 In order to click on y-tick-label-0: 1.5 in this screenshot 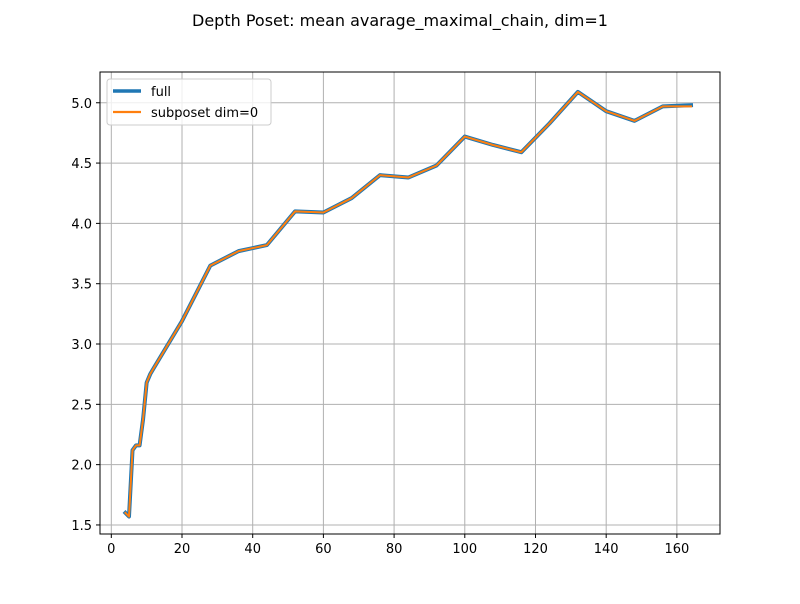, I will do `click(81, 526)`.